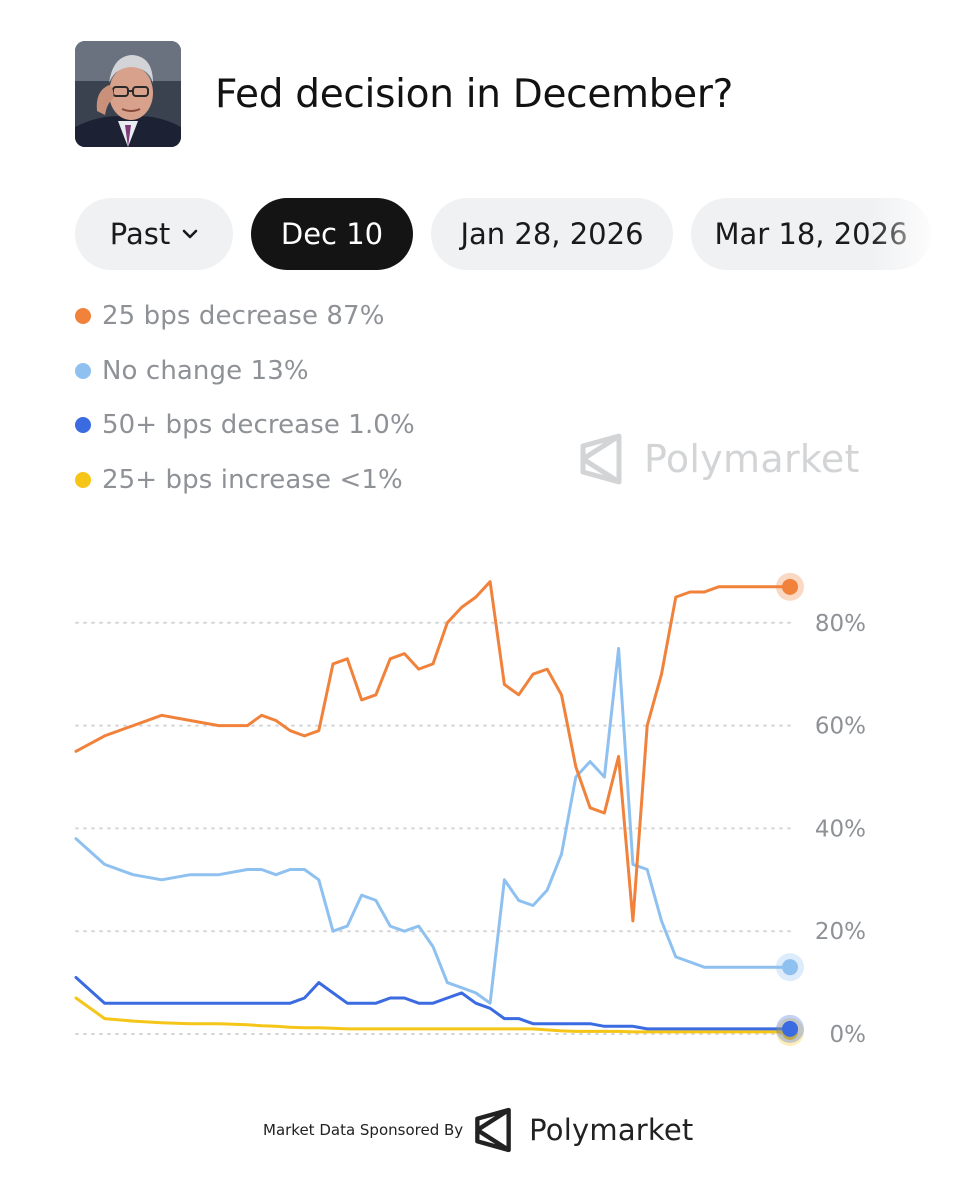 The image size is (960, 1200). I want to click on tab-past: Past, so click(154, 234).